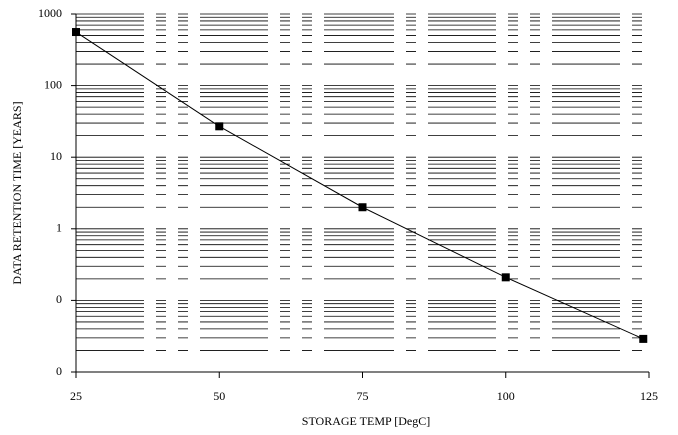  What do you see at coordinates (17, 192) in the screenshot?
I see `y-axis-label: DATA RETENTION TIME [YEARS]` at bounding box center [17, 192].